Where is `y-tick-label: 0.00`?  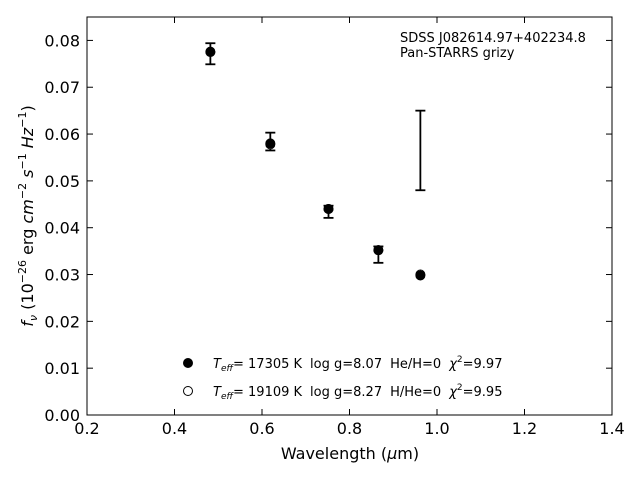
y-tick-label: 0.00 is located at coordinates (62, 415).